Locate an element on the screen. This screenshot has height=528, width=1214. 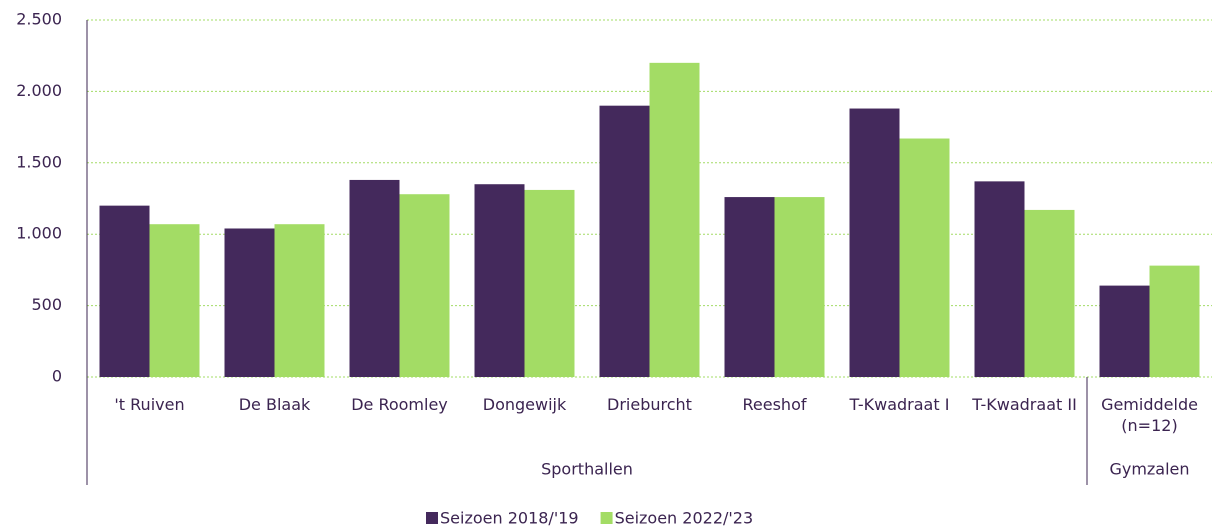
group-label: Sporthallen is located at coordinates (587, 469).